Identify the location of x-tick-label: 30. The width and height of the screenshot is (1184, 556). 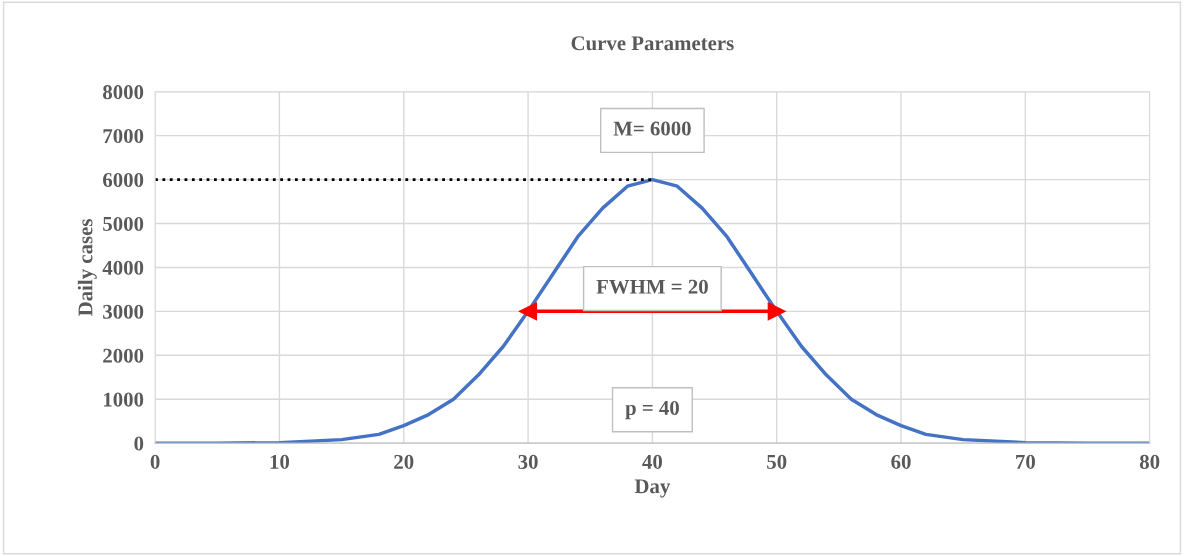
(528, 461).